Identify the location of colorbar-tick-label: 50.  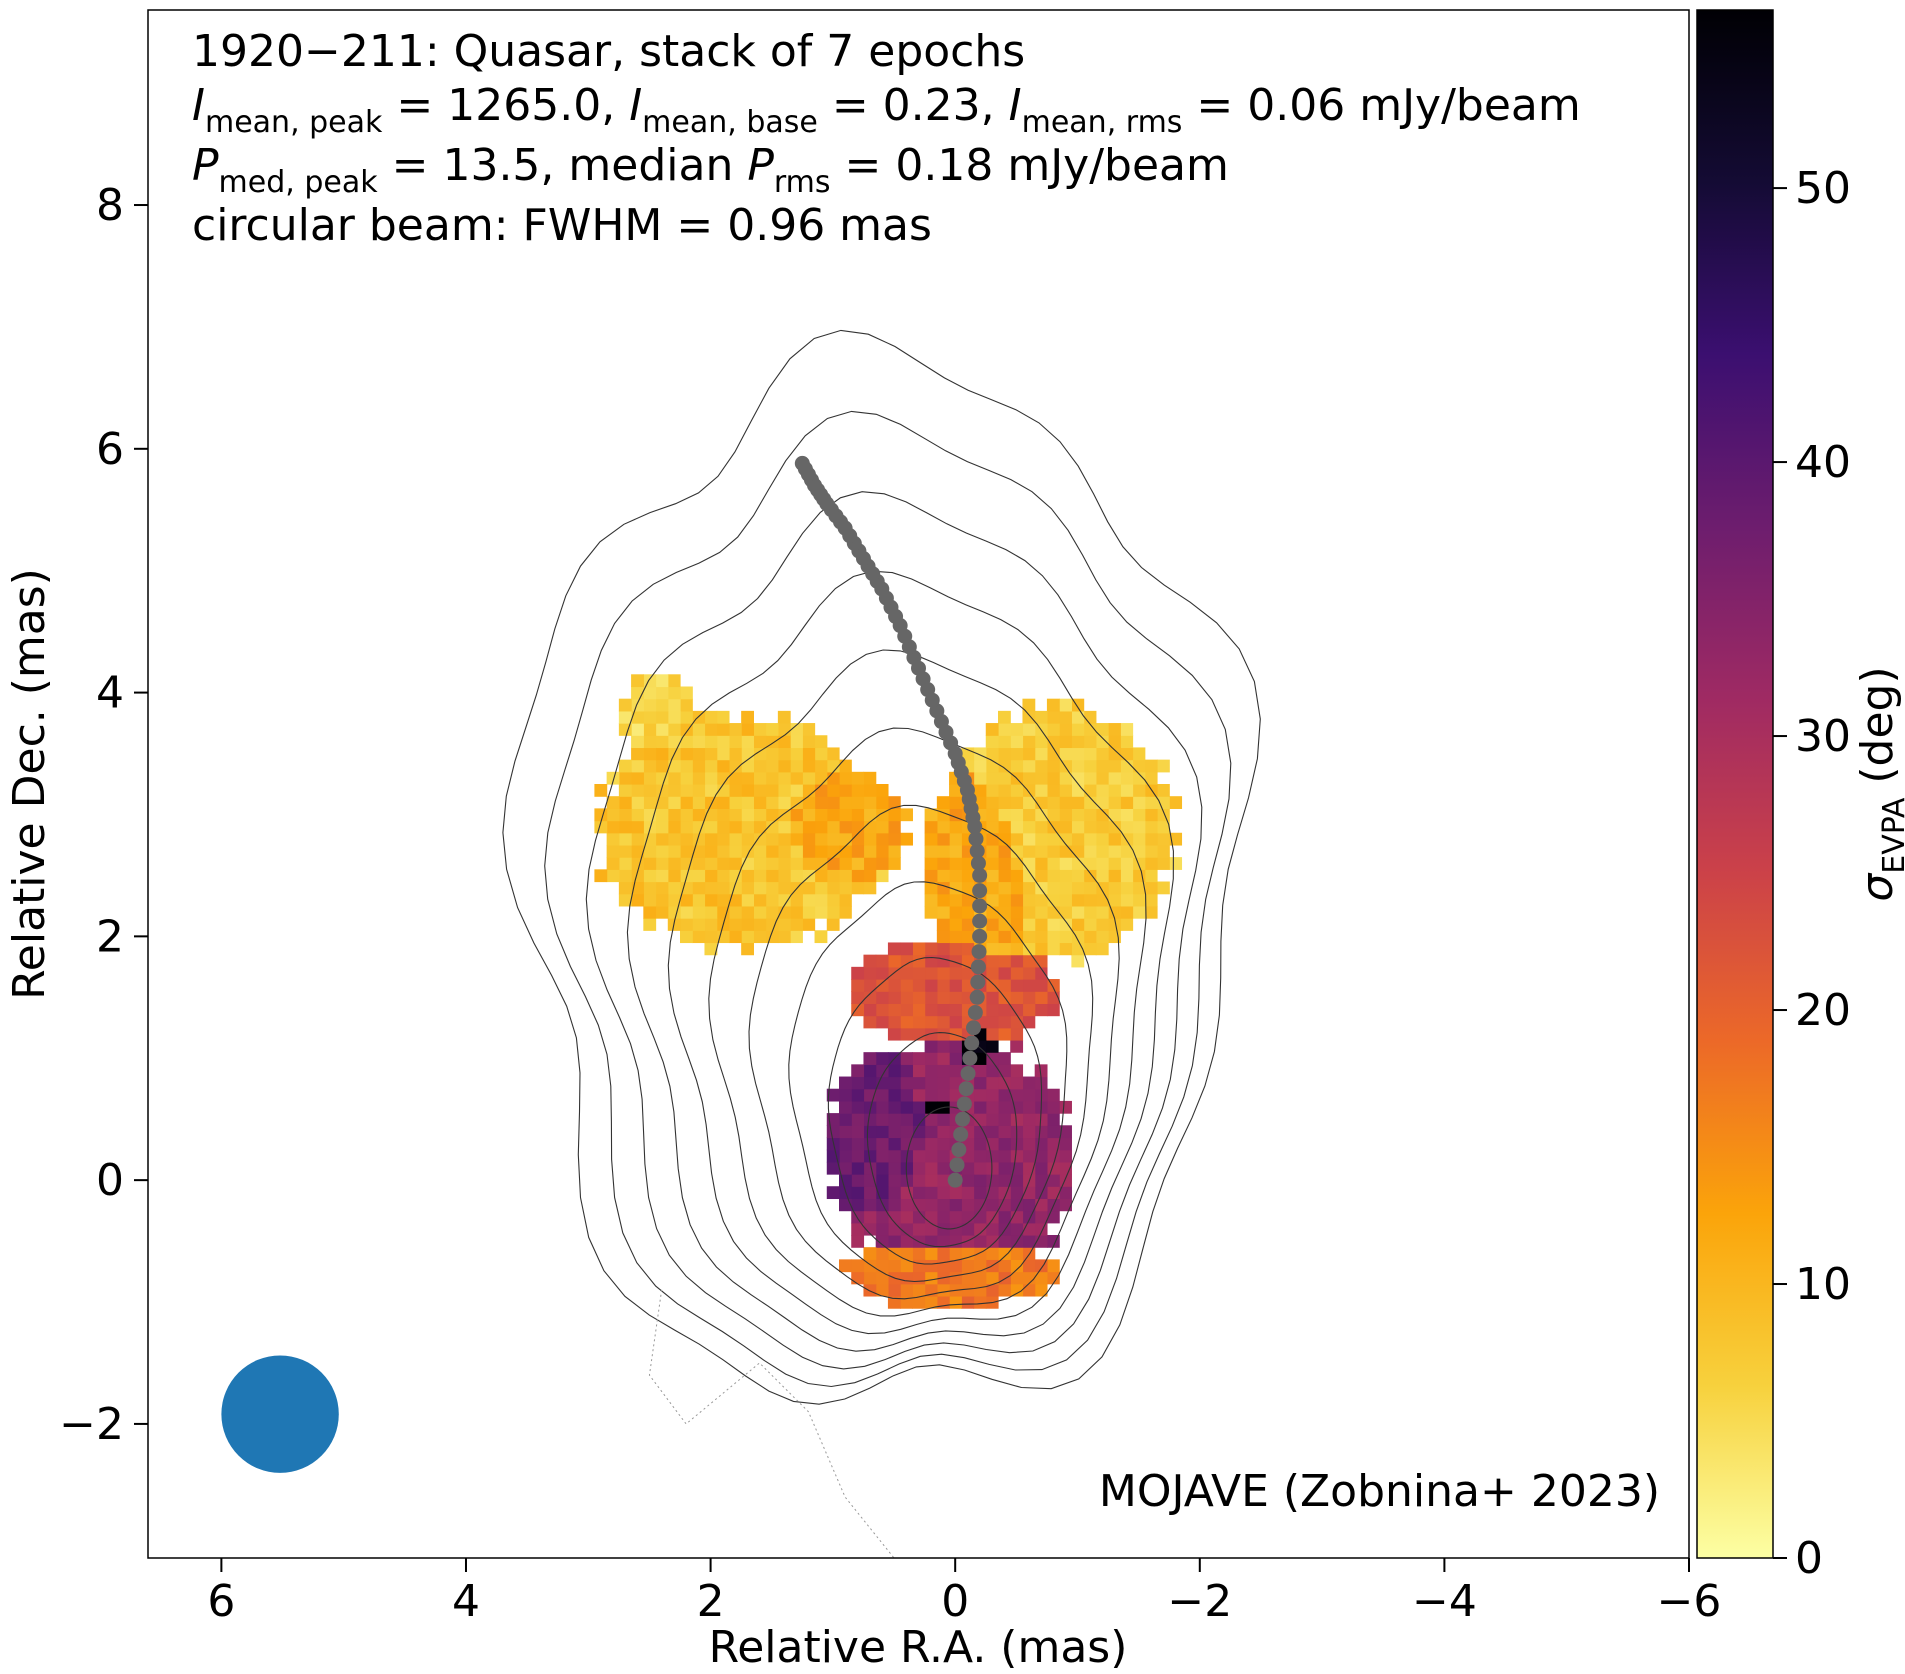
(1823, 188).